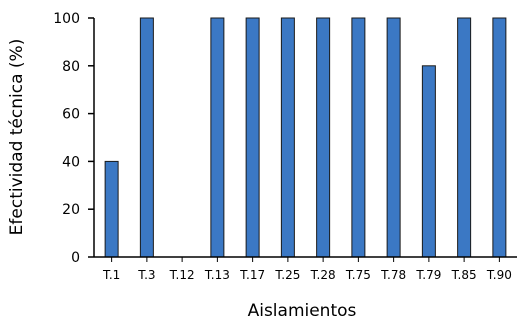 The width and height of the screenshot is (522, 323). I want to click on bar-t13, so click(217, 137).